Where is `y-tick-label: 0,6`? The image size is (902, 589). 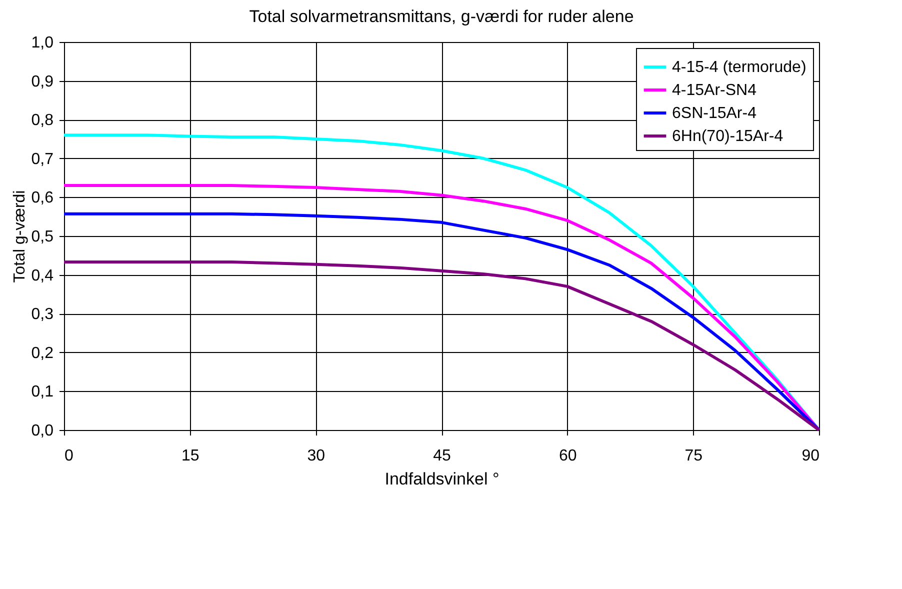 y-tick-label: 0,6 is located at coordinates (42, 198).